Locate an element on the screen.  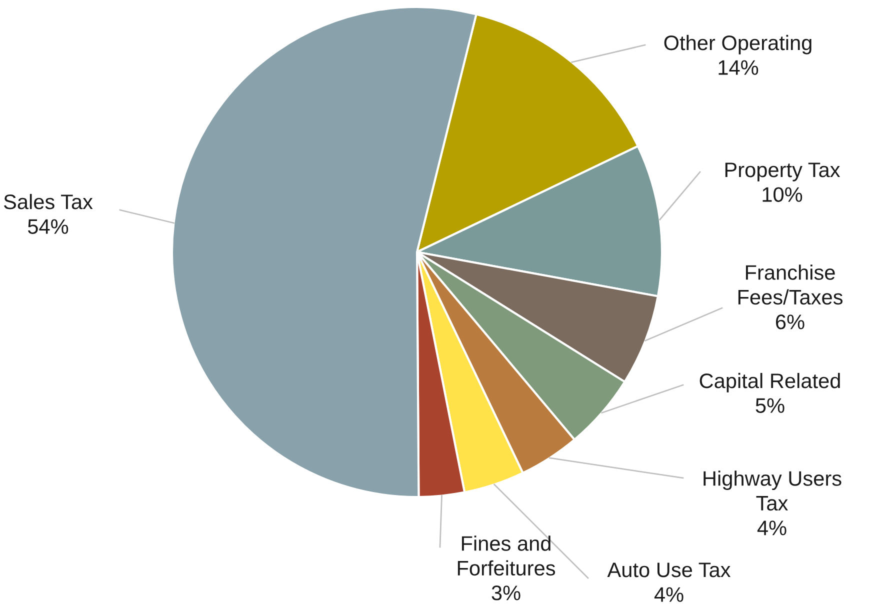
slice-label: Franchise Fees/Taxes is located at coordinates (790, 284).